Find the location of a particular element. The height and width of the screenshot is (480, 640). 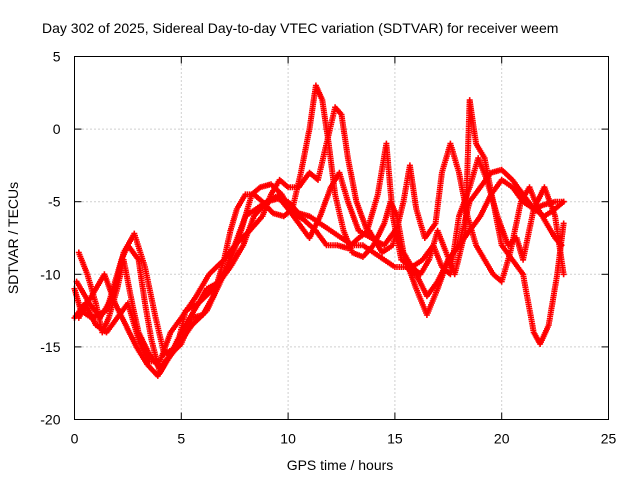

x-tick-label: 5 is located at coordinates (181, 439).